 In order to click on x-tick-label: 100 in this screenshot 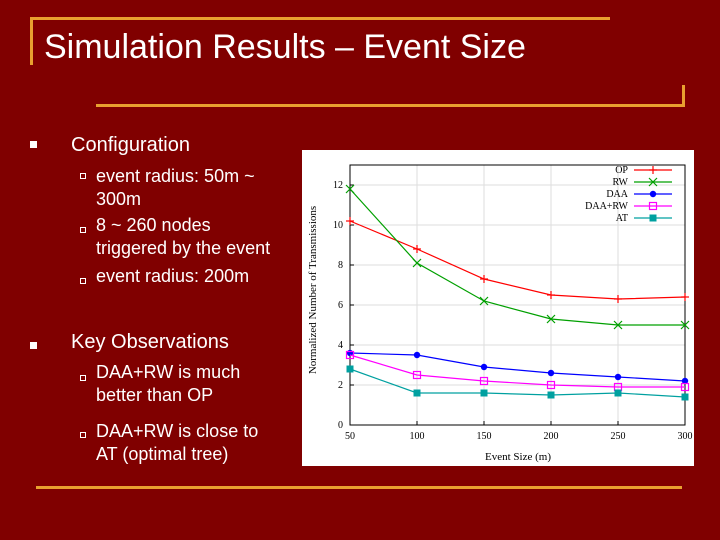, I will do `click(417, 436)`.